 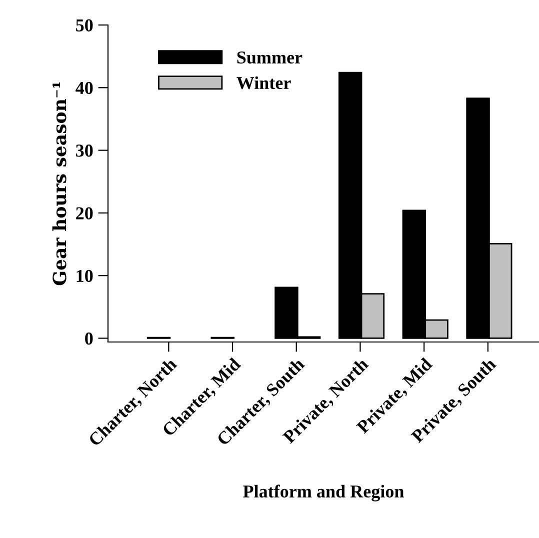 What do you see at coordinates (84, 213) in the screenshot?
I see `y-tick-label: 20` at bounding box center [84, 213].